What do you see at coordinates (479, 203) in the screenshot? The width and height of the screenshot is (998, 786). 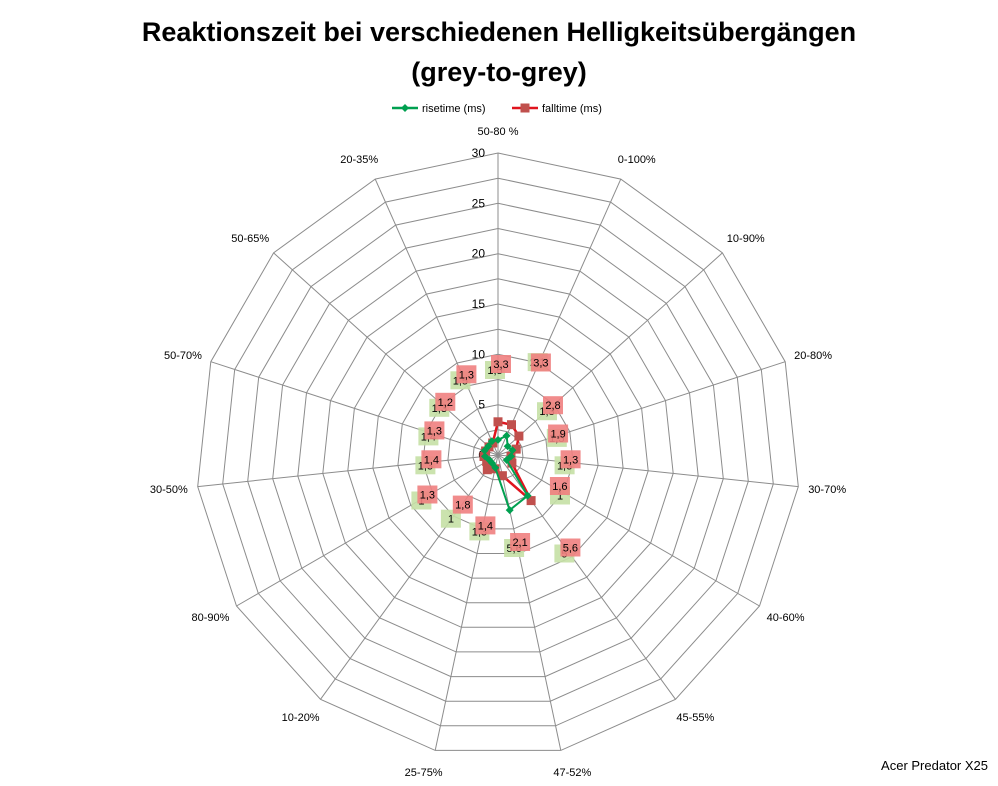 I see `tick-label: 25` at bounding box center [479, 203].